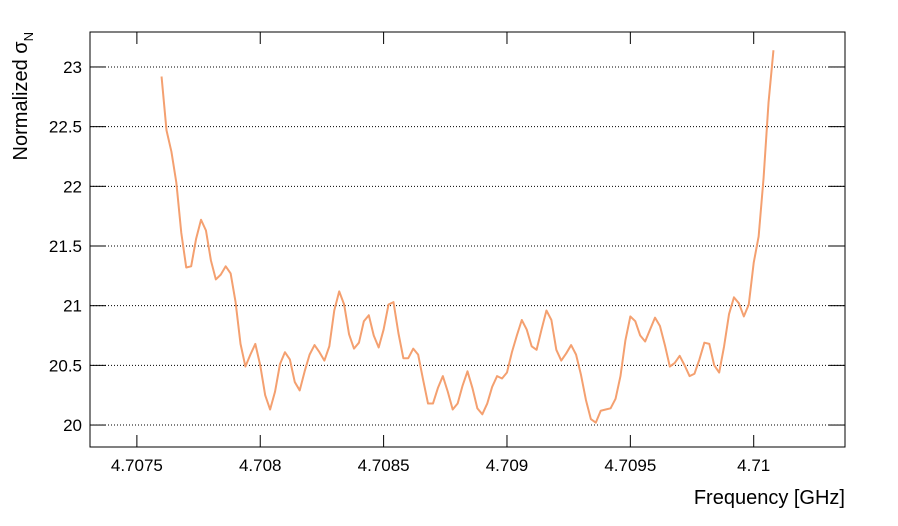 This screenshot has width=898, height=526. Describe the element at coordinates (630, 465) in the screenshot. I see `x-tick-label: 4.7095` at that location.